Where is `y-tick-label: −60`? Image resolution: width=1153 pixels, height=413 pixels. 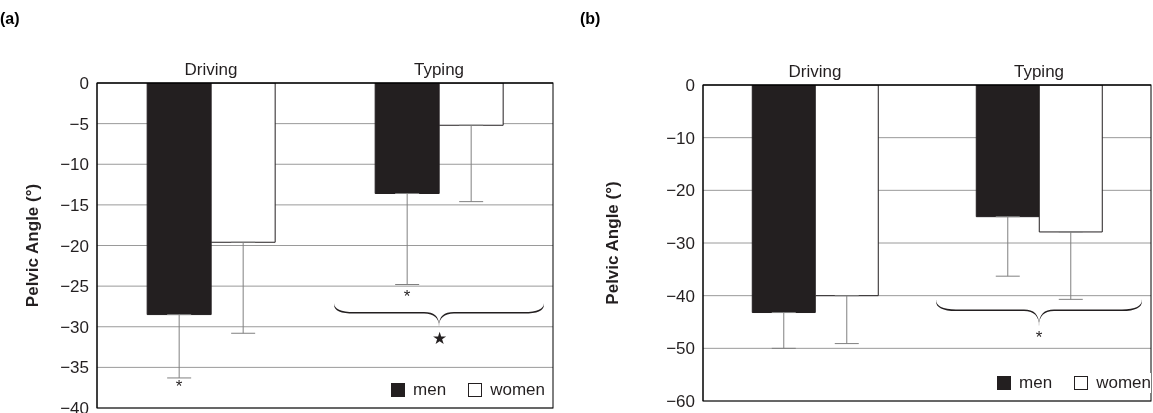 y-tick-label: −60 is located at coordinates (680, 402).